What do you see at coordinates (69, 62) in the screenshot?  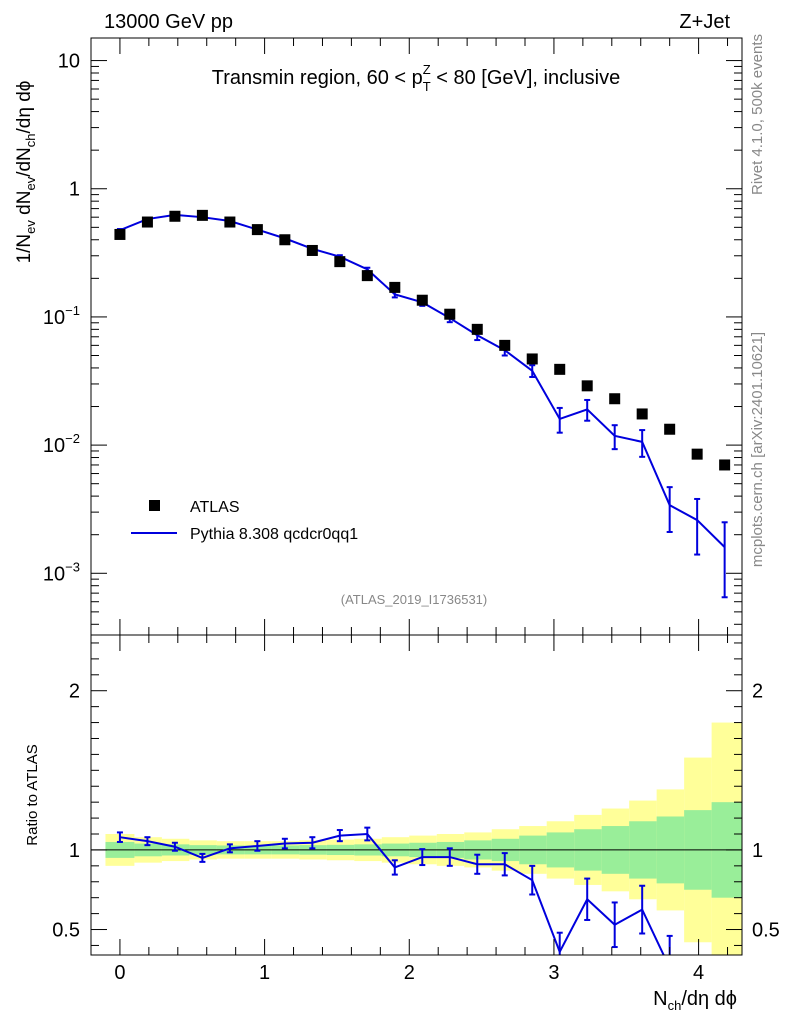 I see `main-y-tick-label: 10` at bounding box center [69, 62].